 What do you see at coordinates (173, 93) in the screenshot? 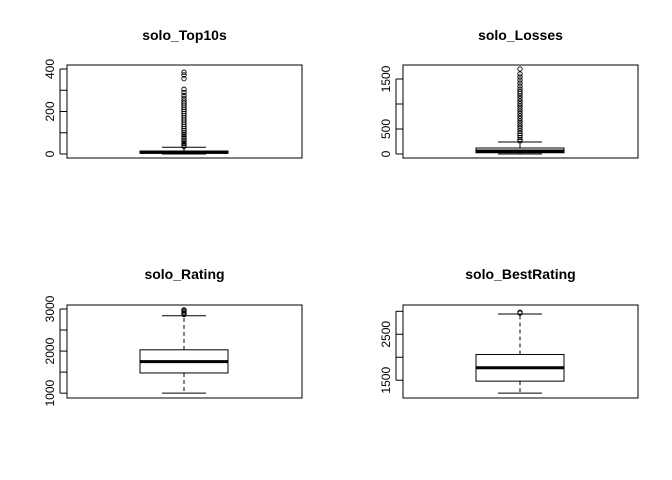
I see `chart-panel-1: solo_Top10s 0 200 400` at bounding box center [173, 93].